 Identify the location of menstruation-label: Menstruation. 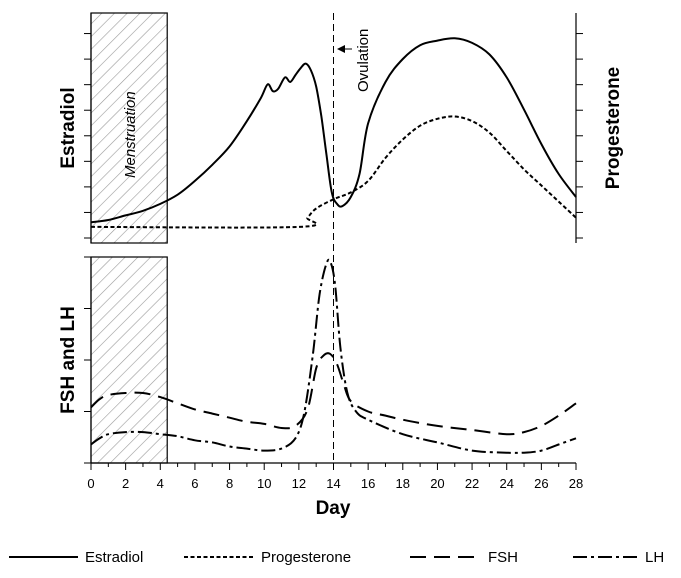
(130, 134).